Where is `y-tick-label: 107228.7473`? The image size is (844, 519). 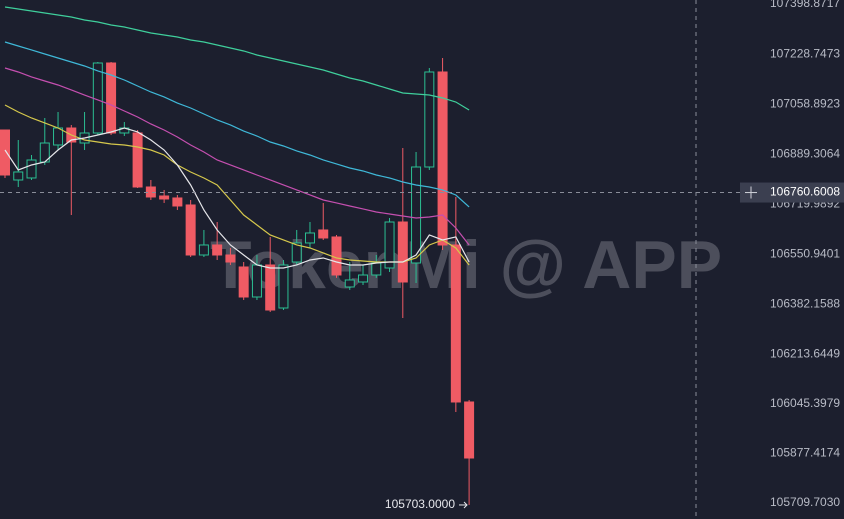
y-tick-label: 107228.7473 is located at coordinates (805, 53).